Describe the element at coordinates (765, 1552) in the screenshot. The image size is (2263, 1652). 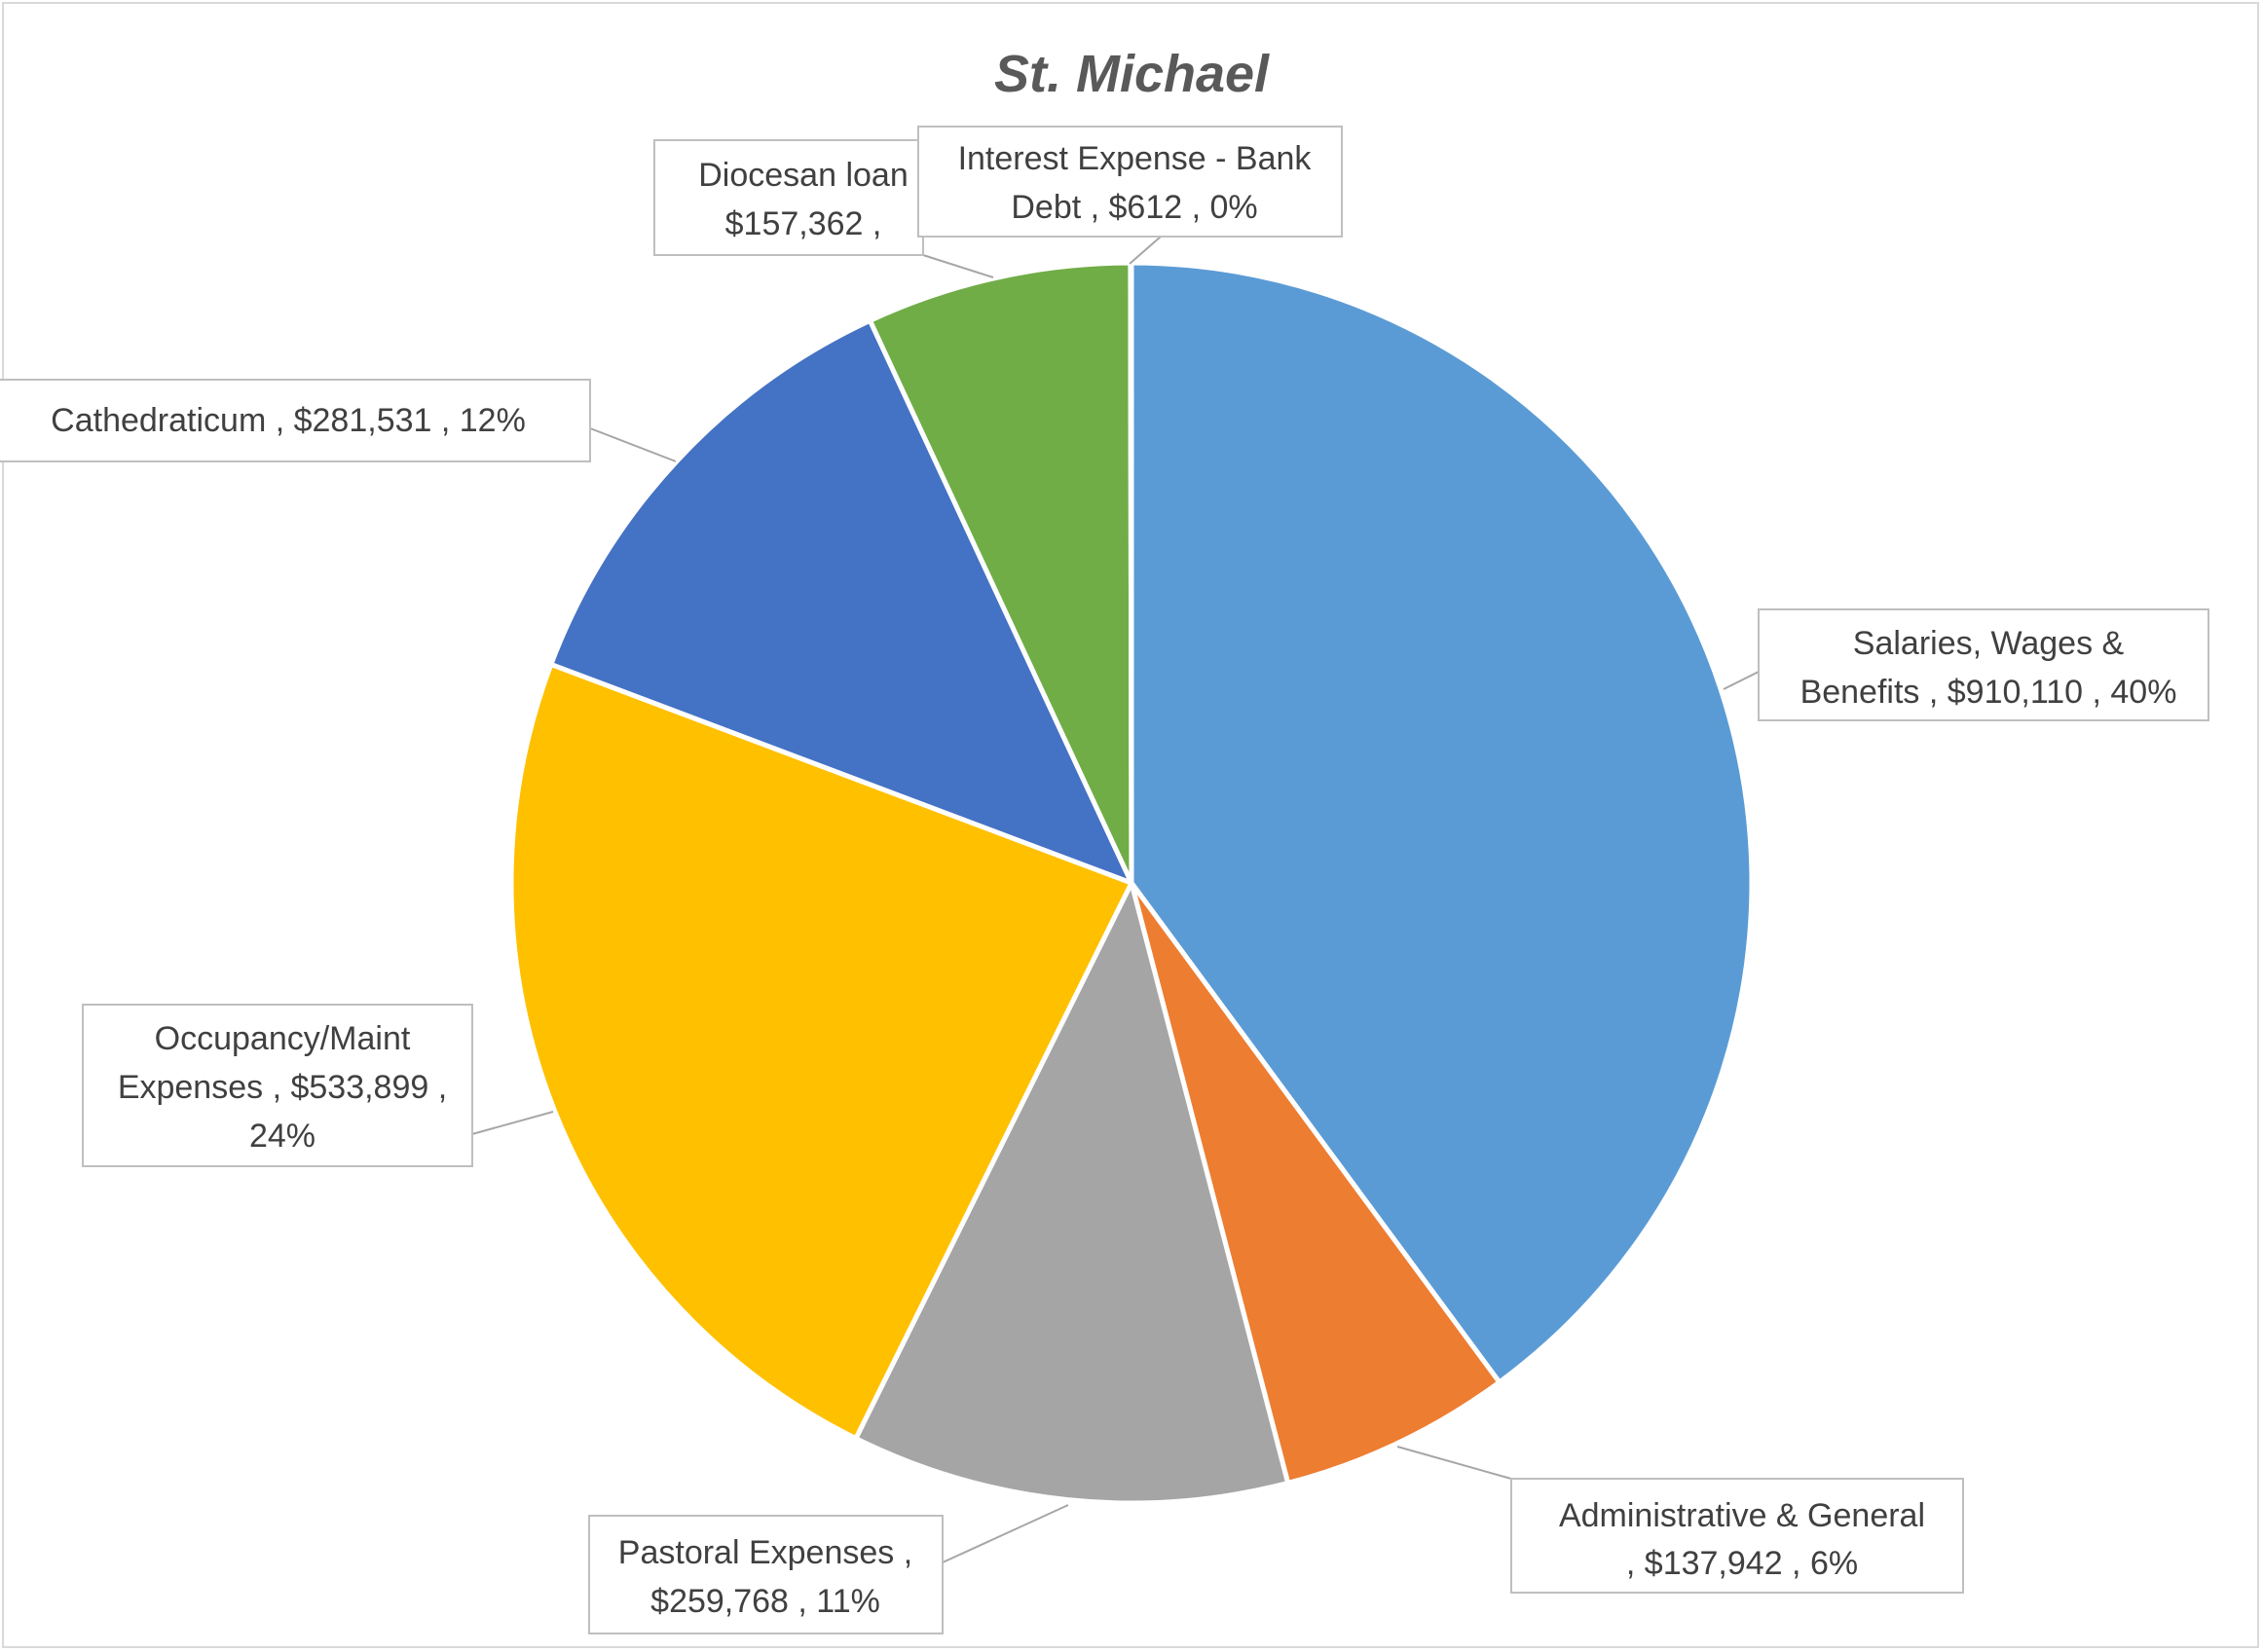
I see `data-label-text: Pastoral Expenses ,` at that location.